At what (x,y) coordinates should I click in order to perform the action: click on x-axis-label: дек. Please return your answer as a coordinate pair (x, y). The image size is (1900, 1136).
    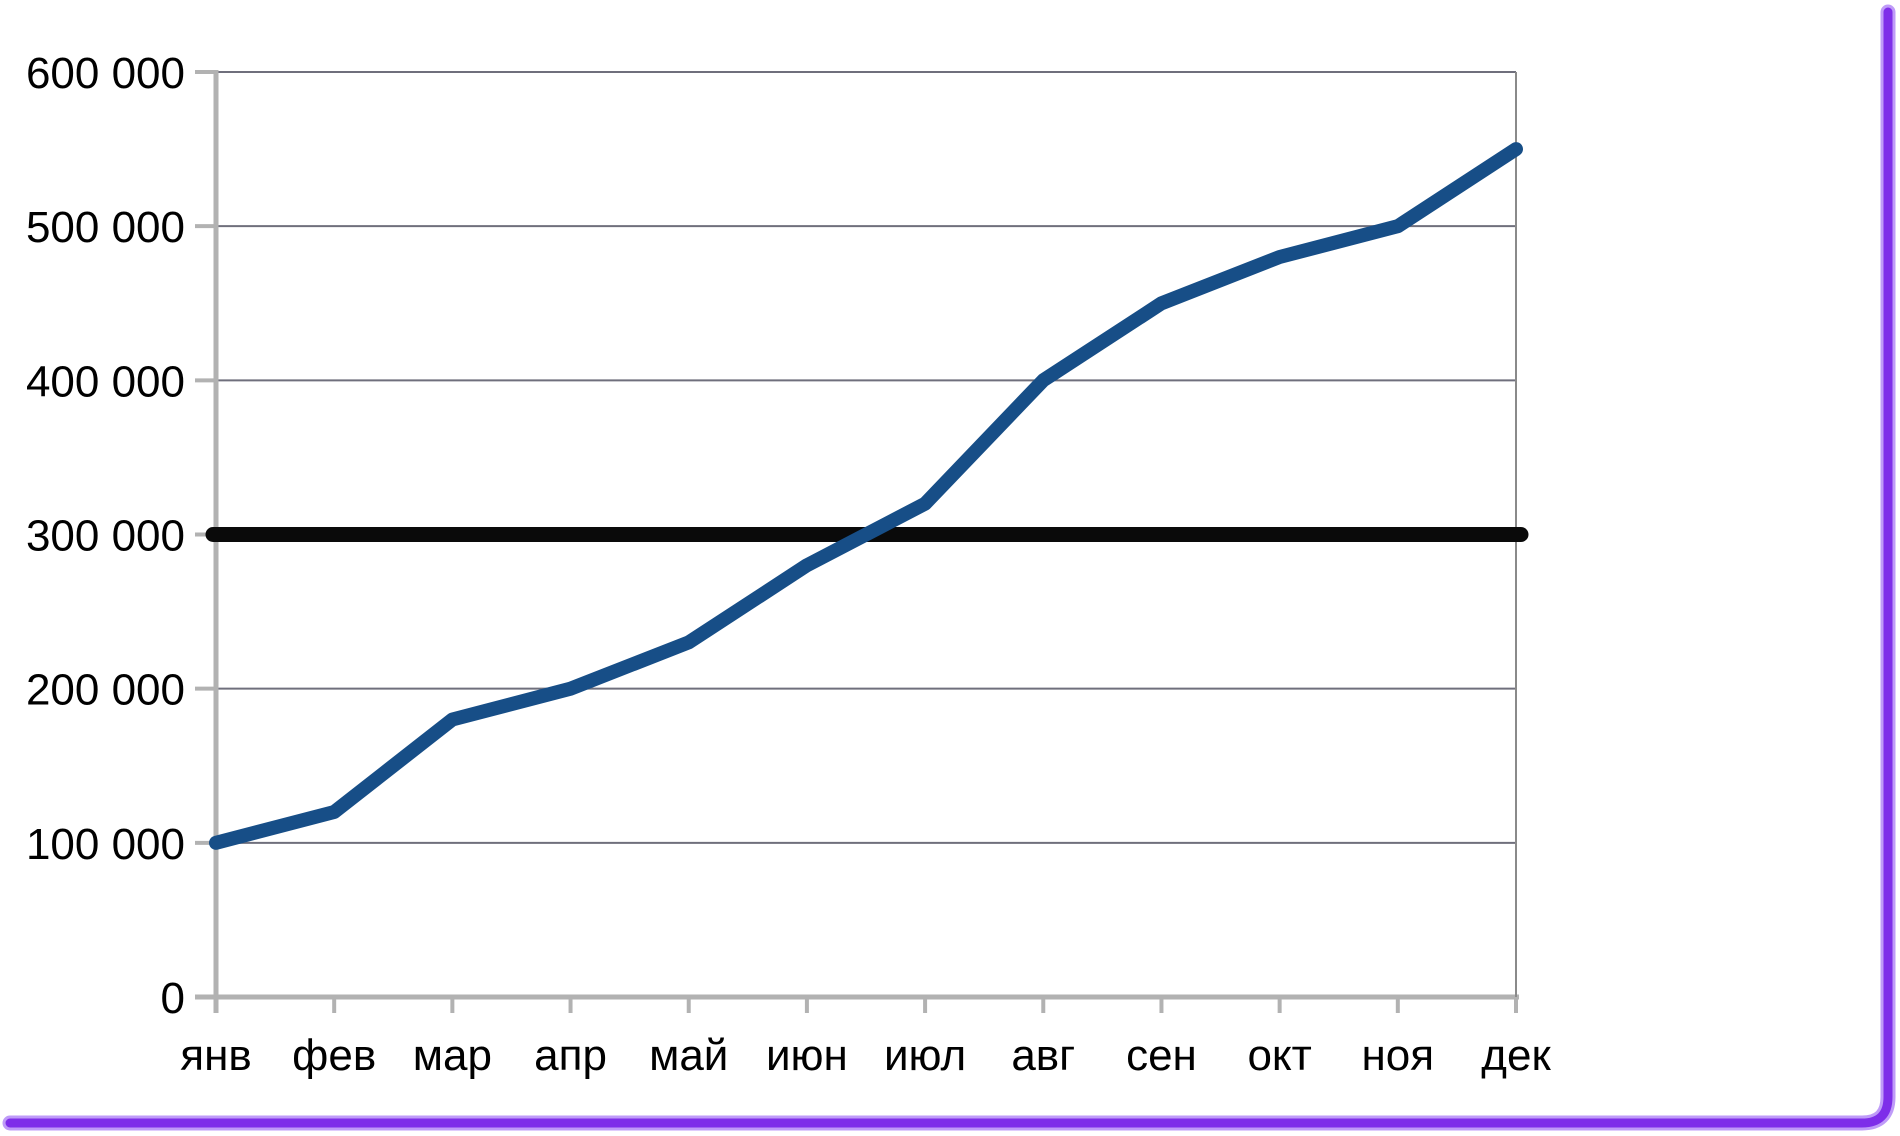
    Looking at the image, I should click on (1516, 1055).